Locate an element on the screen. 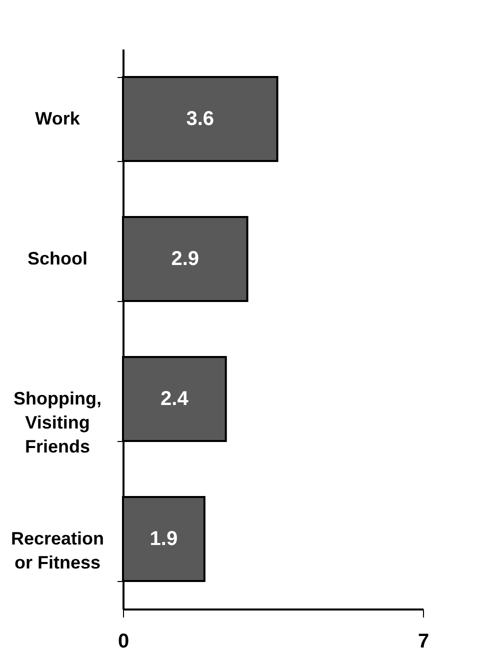  y-tick-label: Shopping, Visiting Friends is located at coordinates (58, 422).